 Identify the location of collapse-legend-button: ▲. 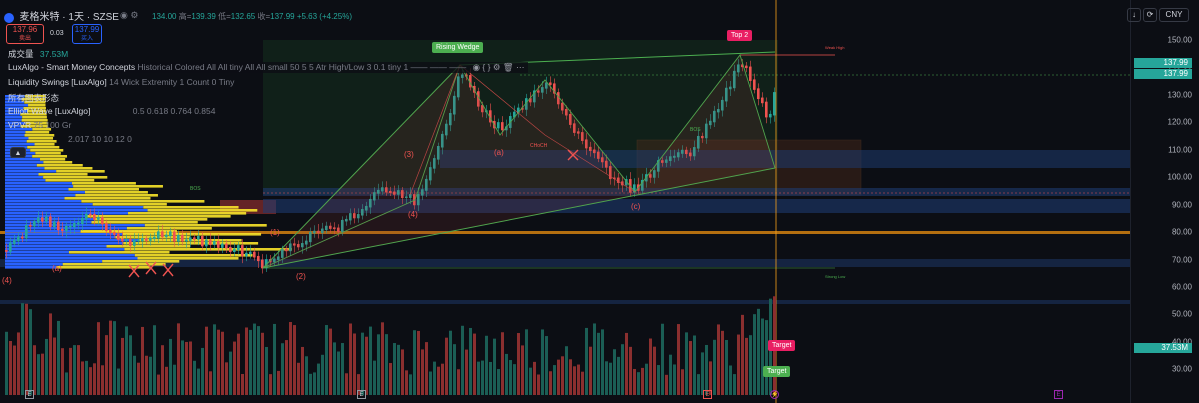
(18, 152).